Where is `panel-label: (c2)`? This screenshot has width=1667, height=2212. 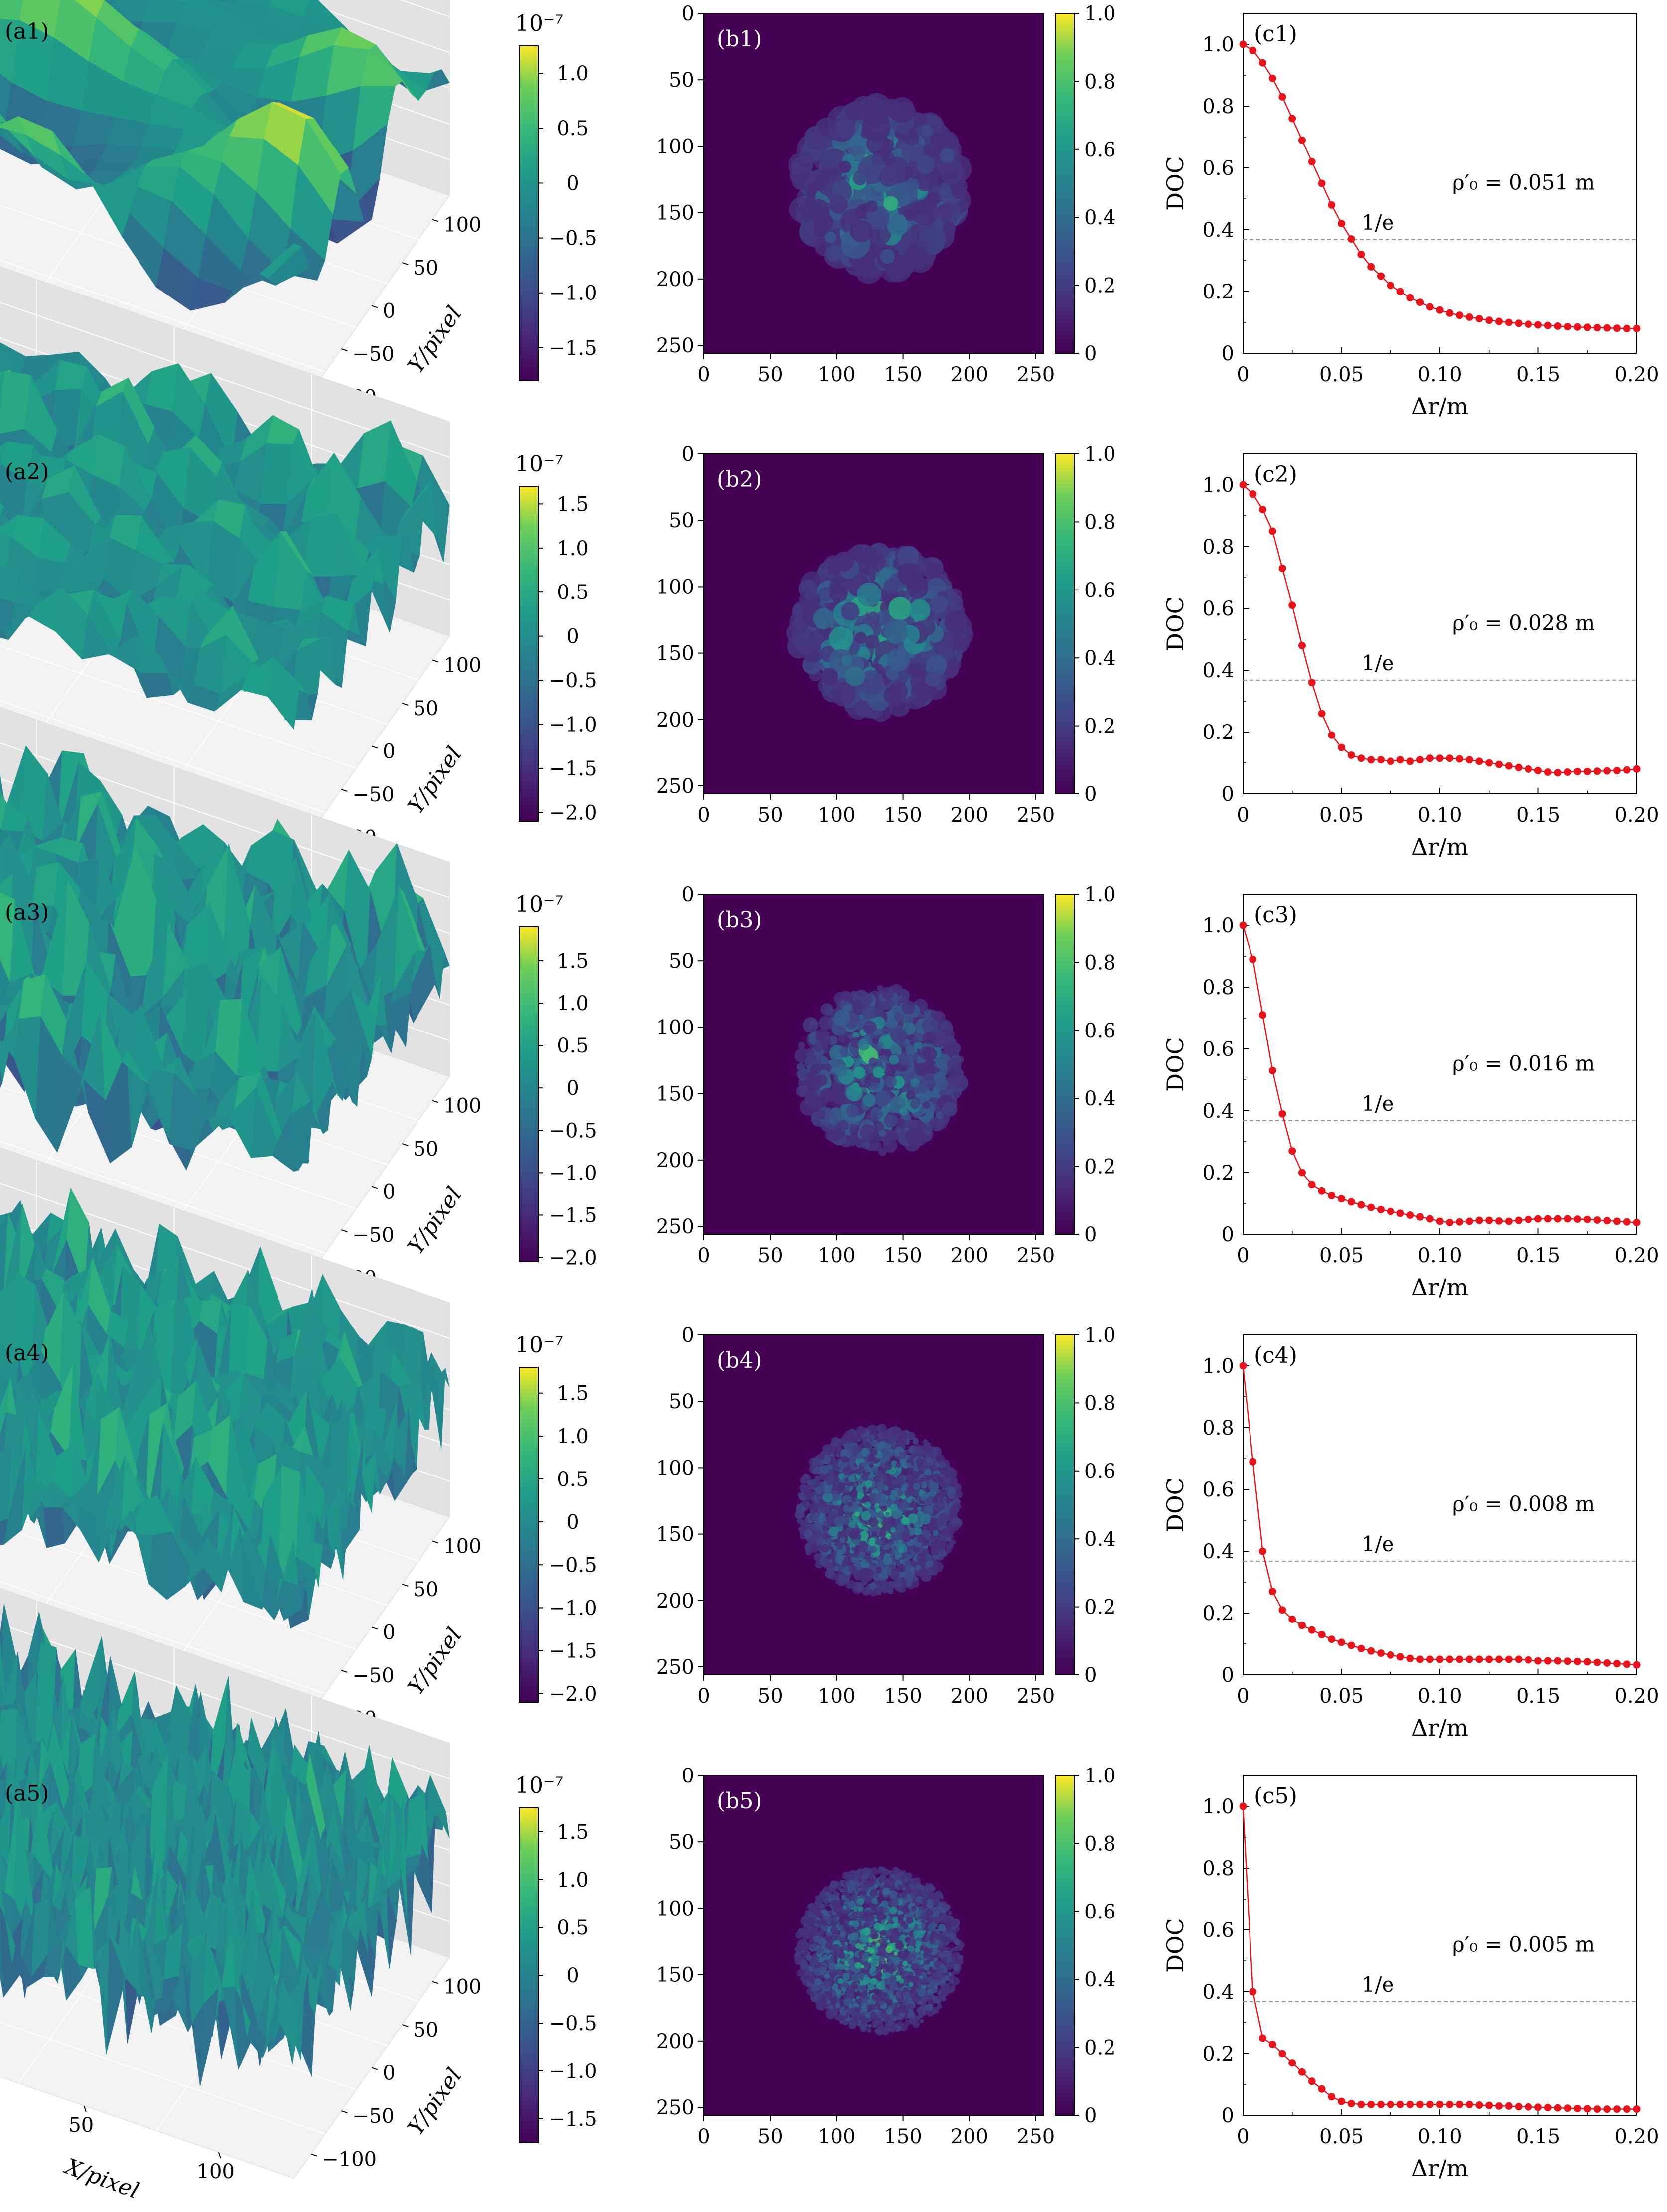
panel-label: (c2) is located at coordinates (1275, 474).